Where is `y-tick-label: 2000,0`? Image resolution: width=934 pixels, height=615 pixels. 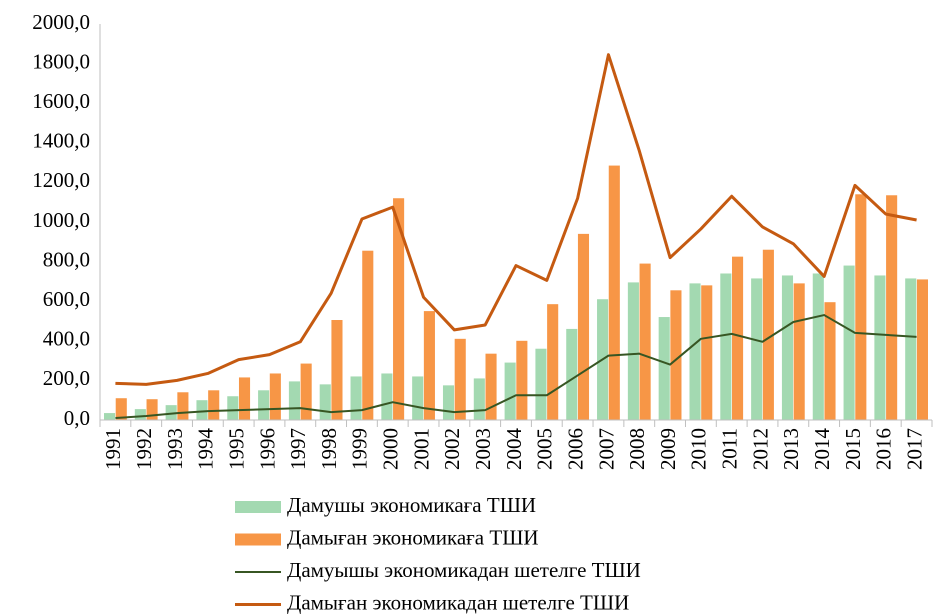
y-tick-label: 2000,0 is located at coordinates (61, 22).